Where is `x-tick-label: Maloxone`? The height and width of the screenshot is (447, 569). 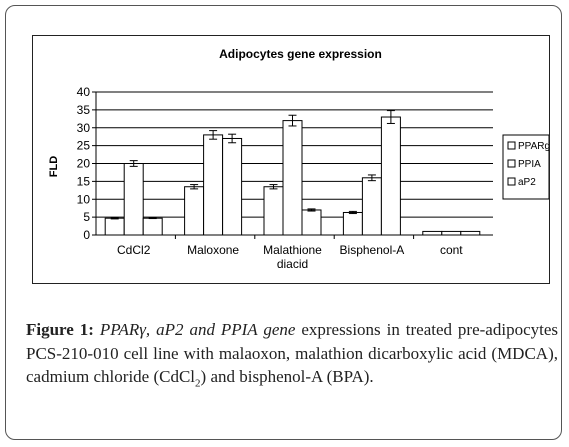
x-tick-label: Maloxone is located at coordinates (213, 250).